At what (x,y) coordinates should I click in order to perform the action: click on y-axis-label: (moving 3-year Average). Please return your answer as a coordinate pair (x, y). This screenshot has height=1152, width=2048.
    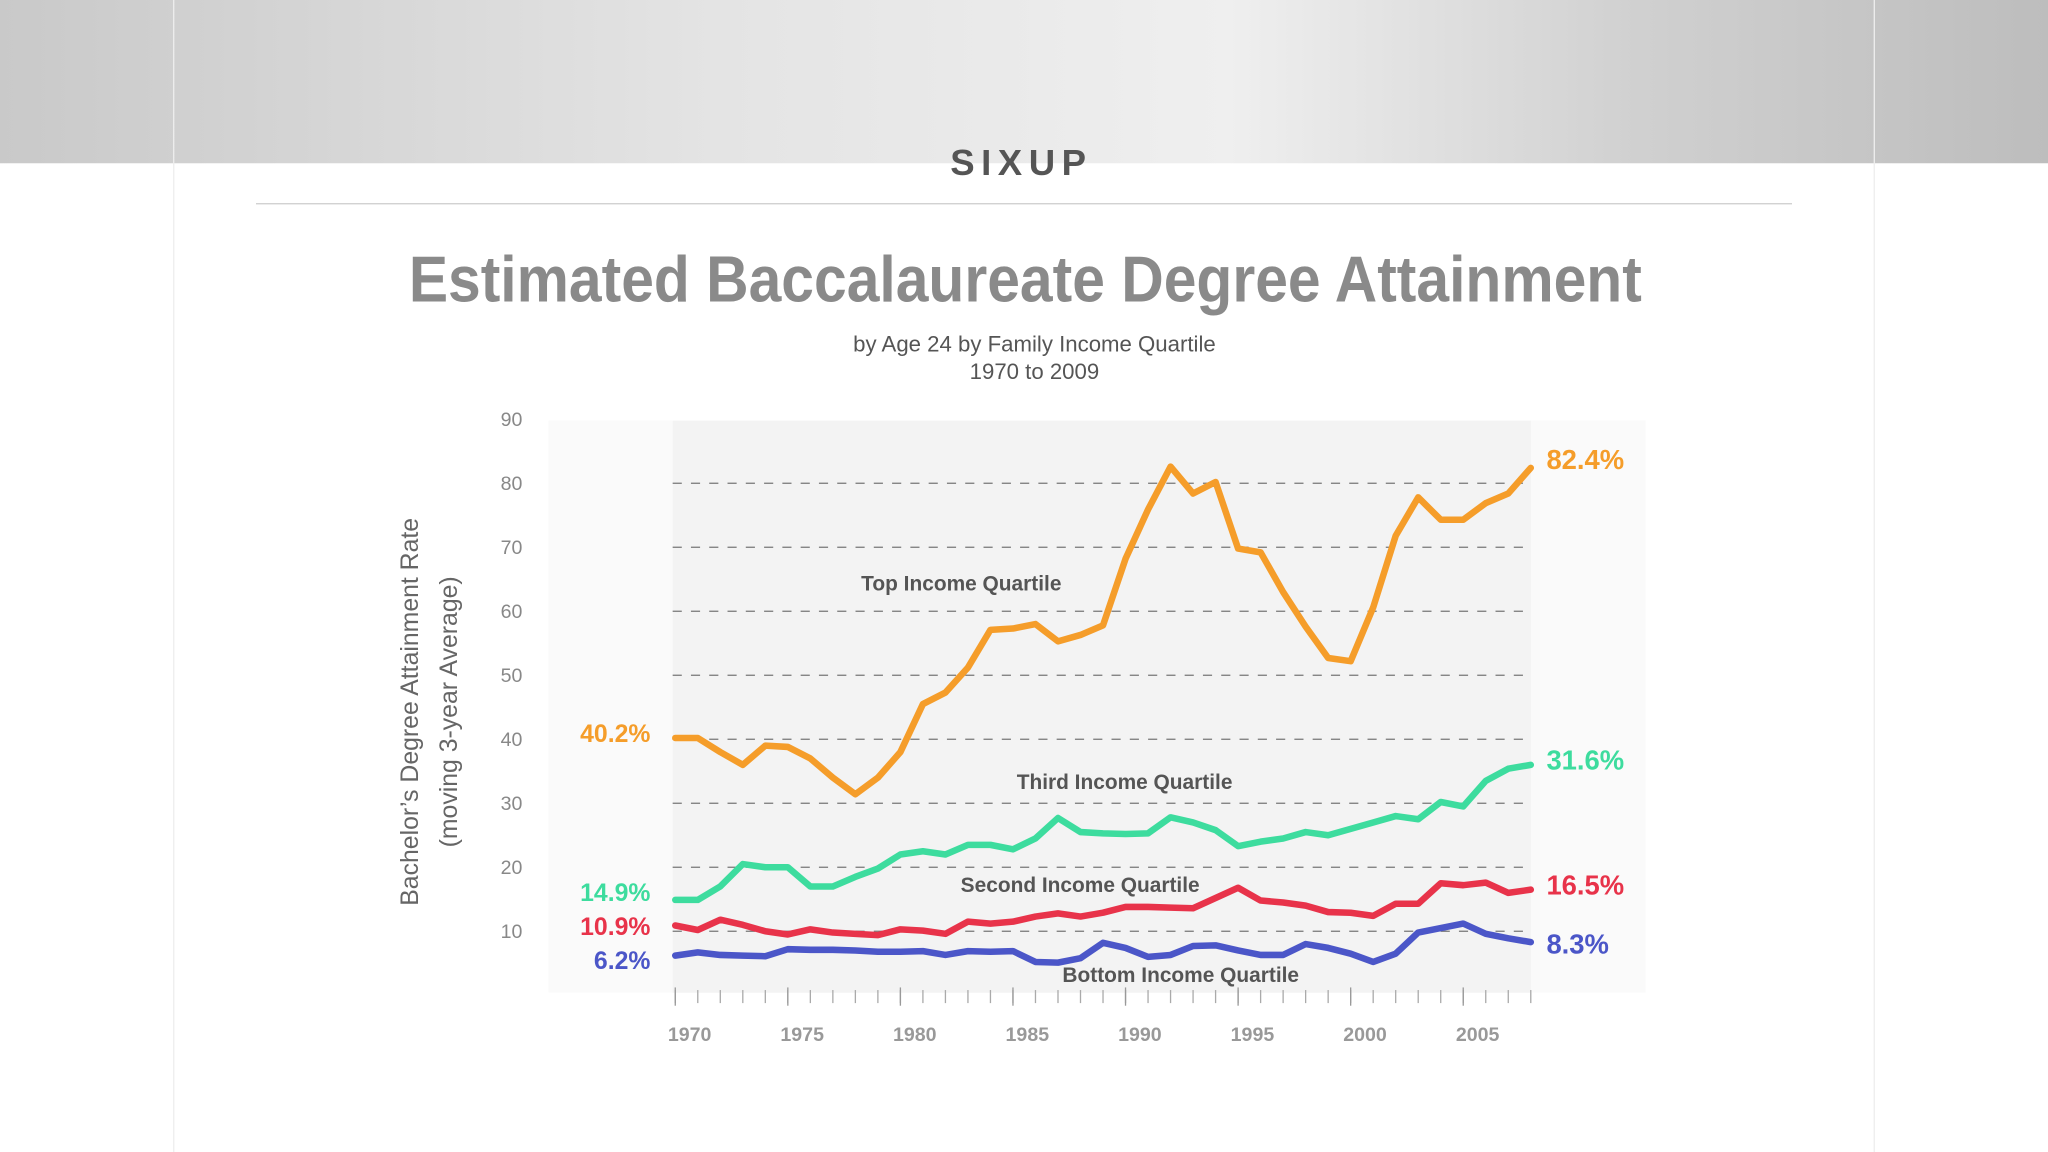
    Looking at the image, I should click on (449, 711).